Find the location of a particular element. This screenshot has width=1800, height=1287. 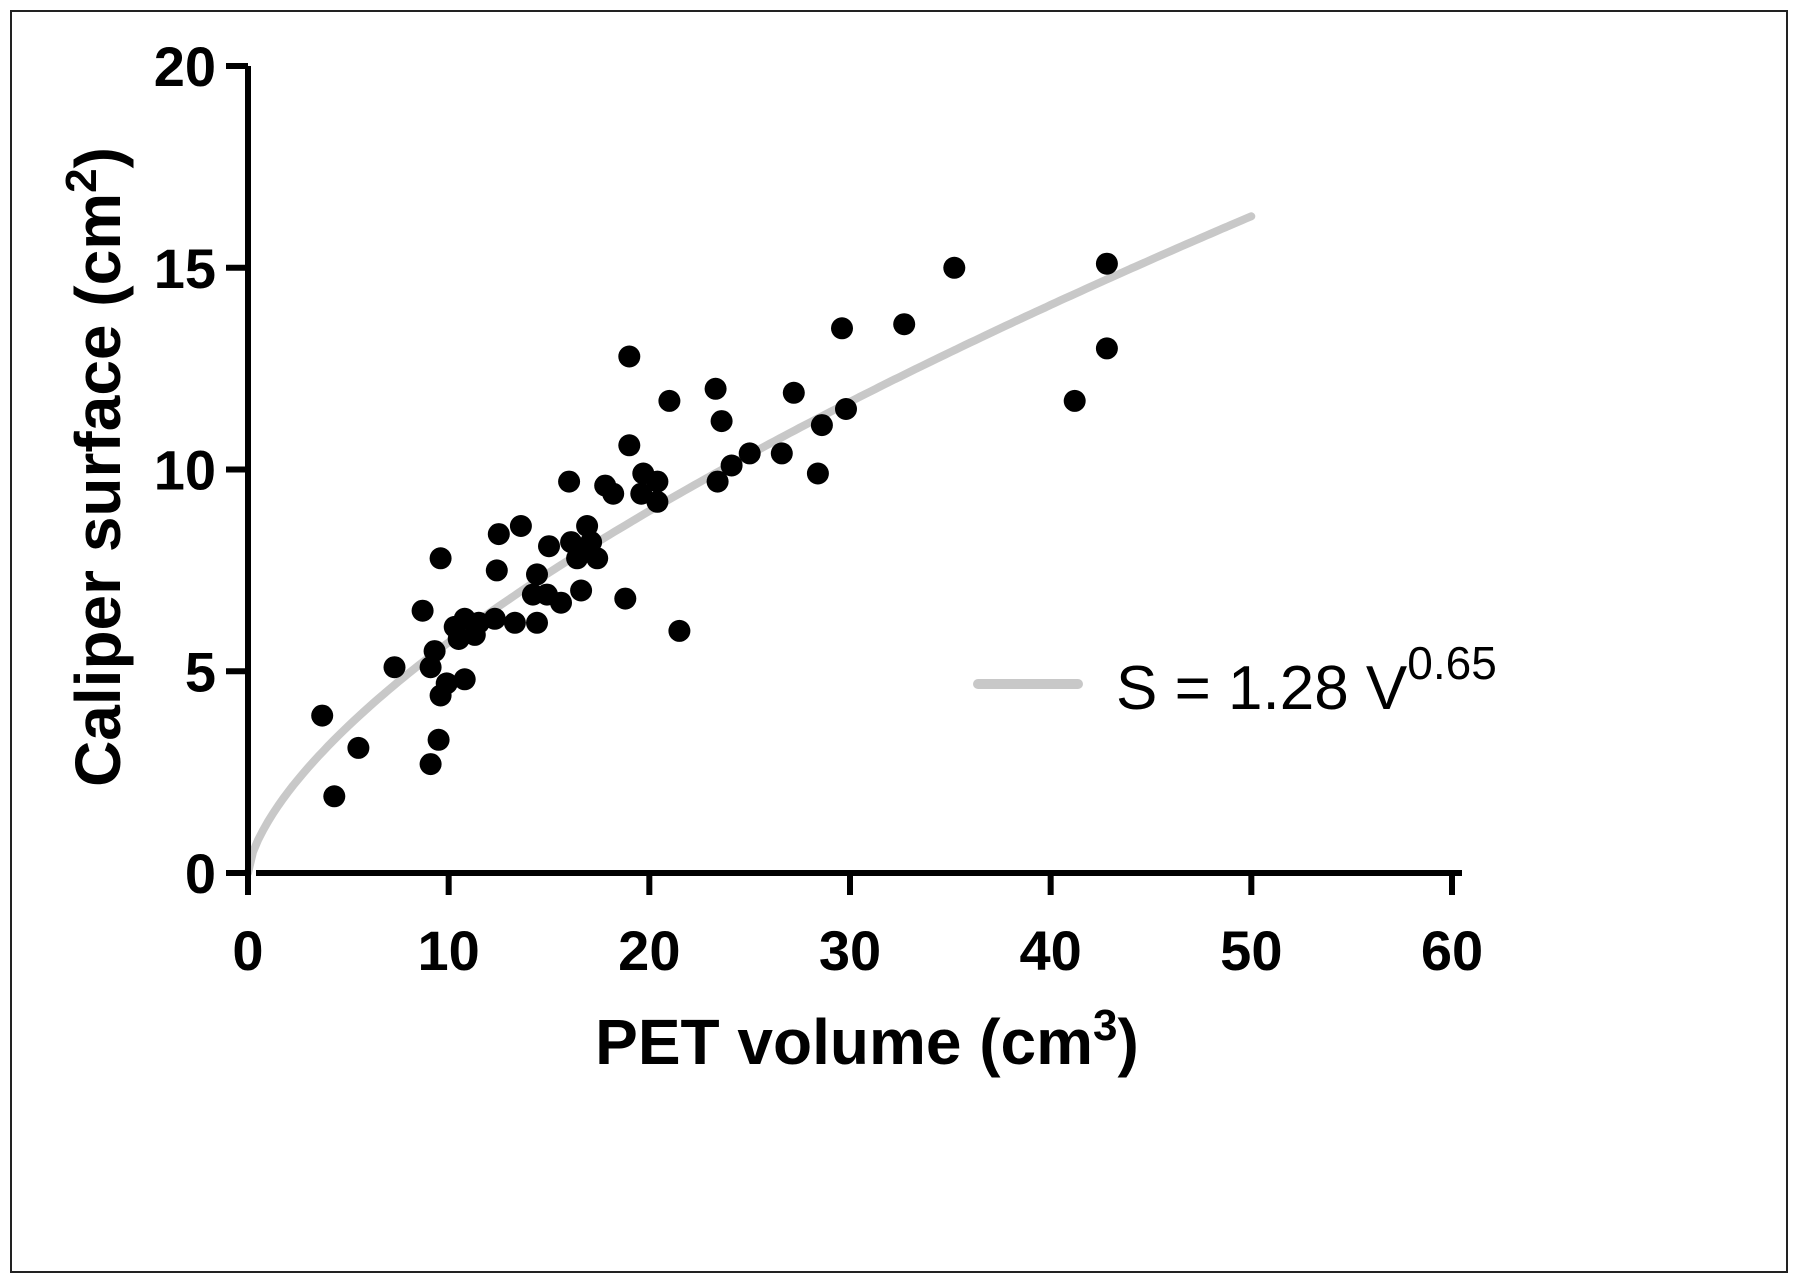

x-tick-label: 40 is located at coordinates (1051, 950).